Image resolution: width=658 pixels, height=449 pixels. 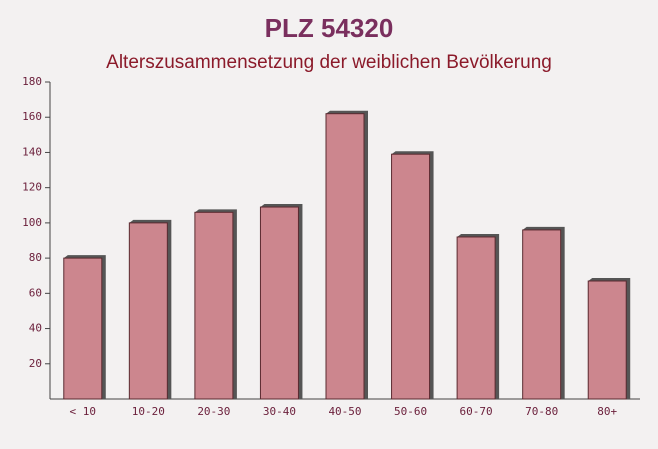 I want to click on y-tick-label: 40, so click(x=35, y=328).